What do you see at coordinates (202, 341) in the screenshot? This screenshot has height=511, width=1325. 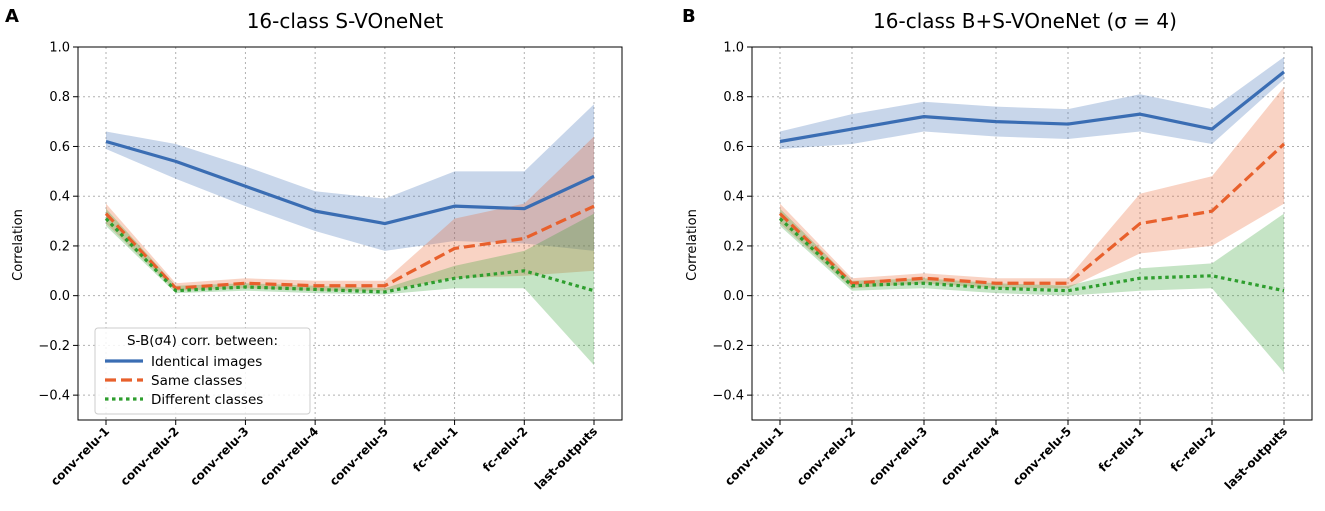 I see `legend-title: S-B(σ4) corr. between:` at bounding box center [202, 341].